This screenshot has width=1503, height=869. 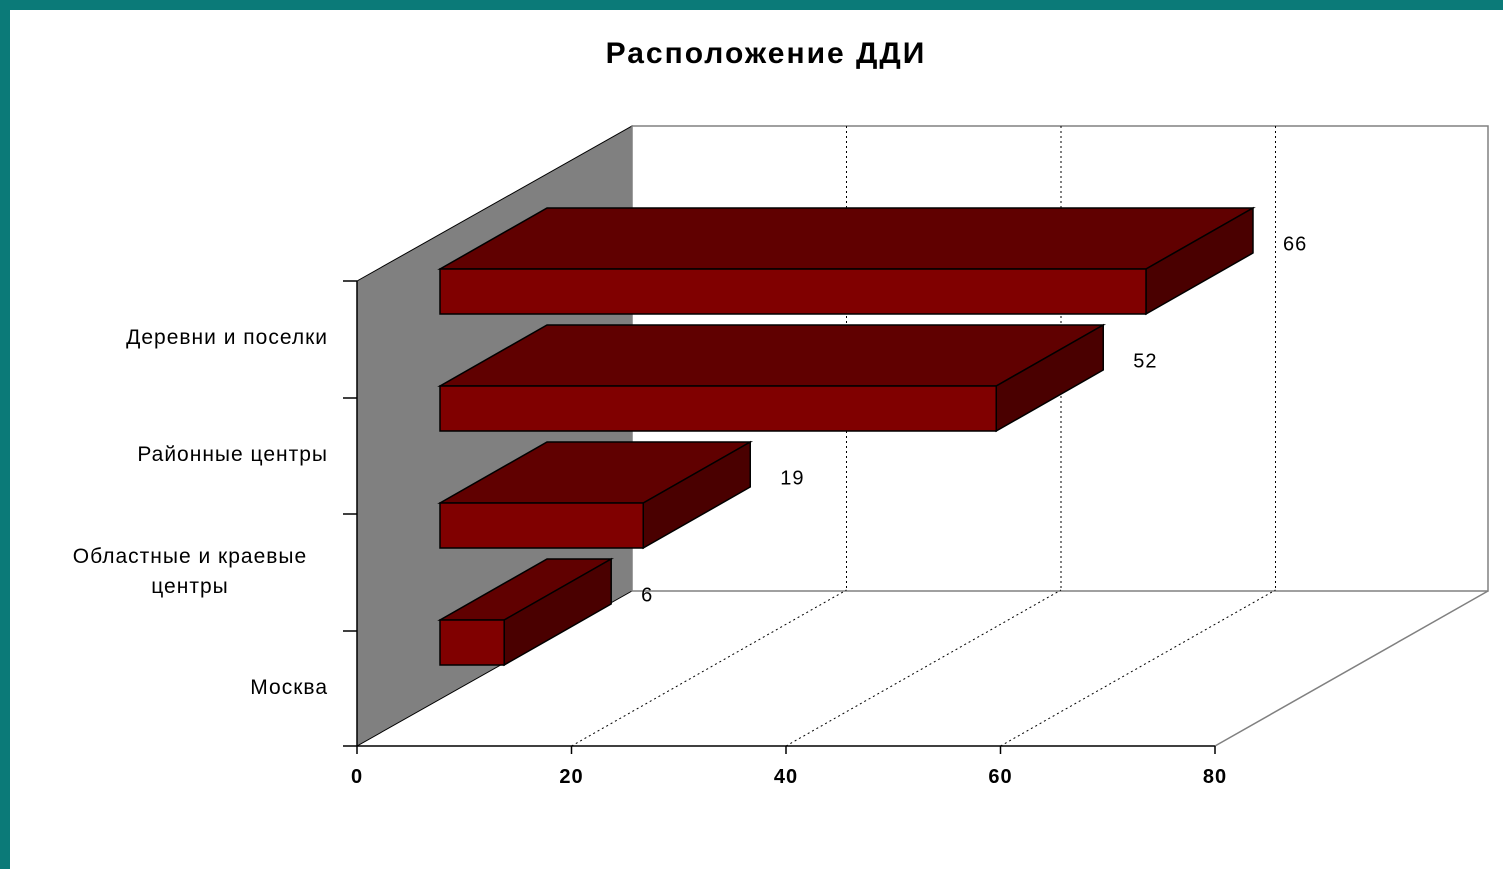 What do you see at coordinates (766, 53) in the screenshot?
I see `chart-title: Расположение ДДИ` at bounding box center [766, 53].